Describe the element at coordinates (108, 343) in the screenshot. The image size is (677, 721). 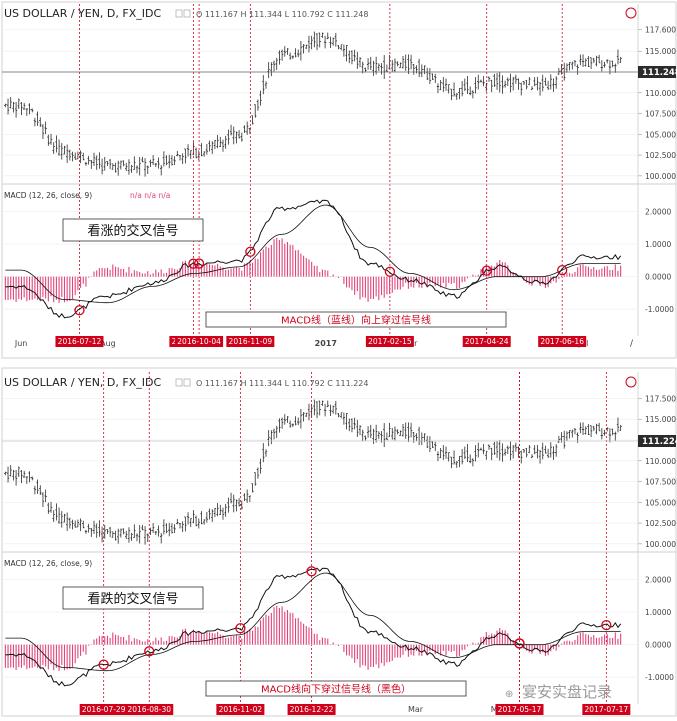
I see `time-tick-label: Aug` at that location.